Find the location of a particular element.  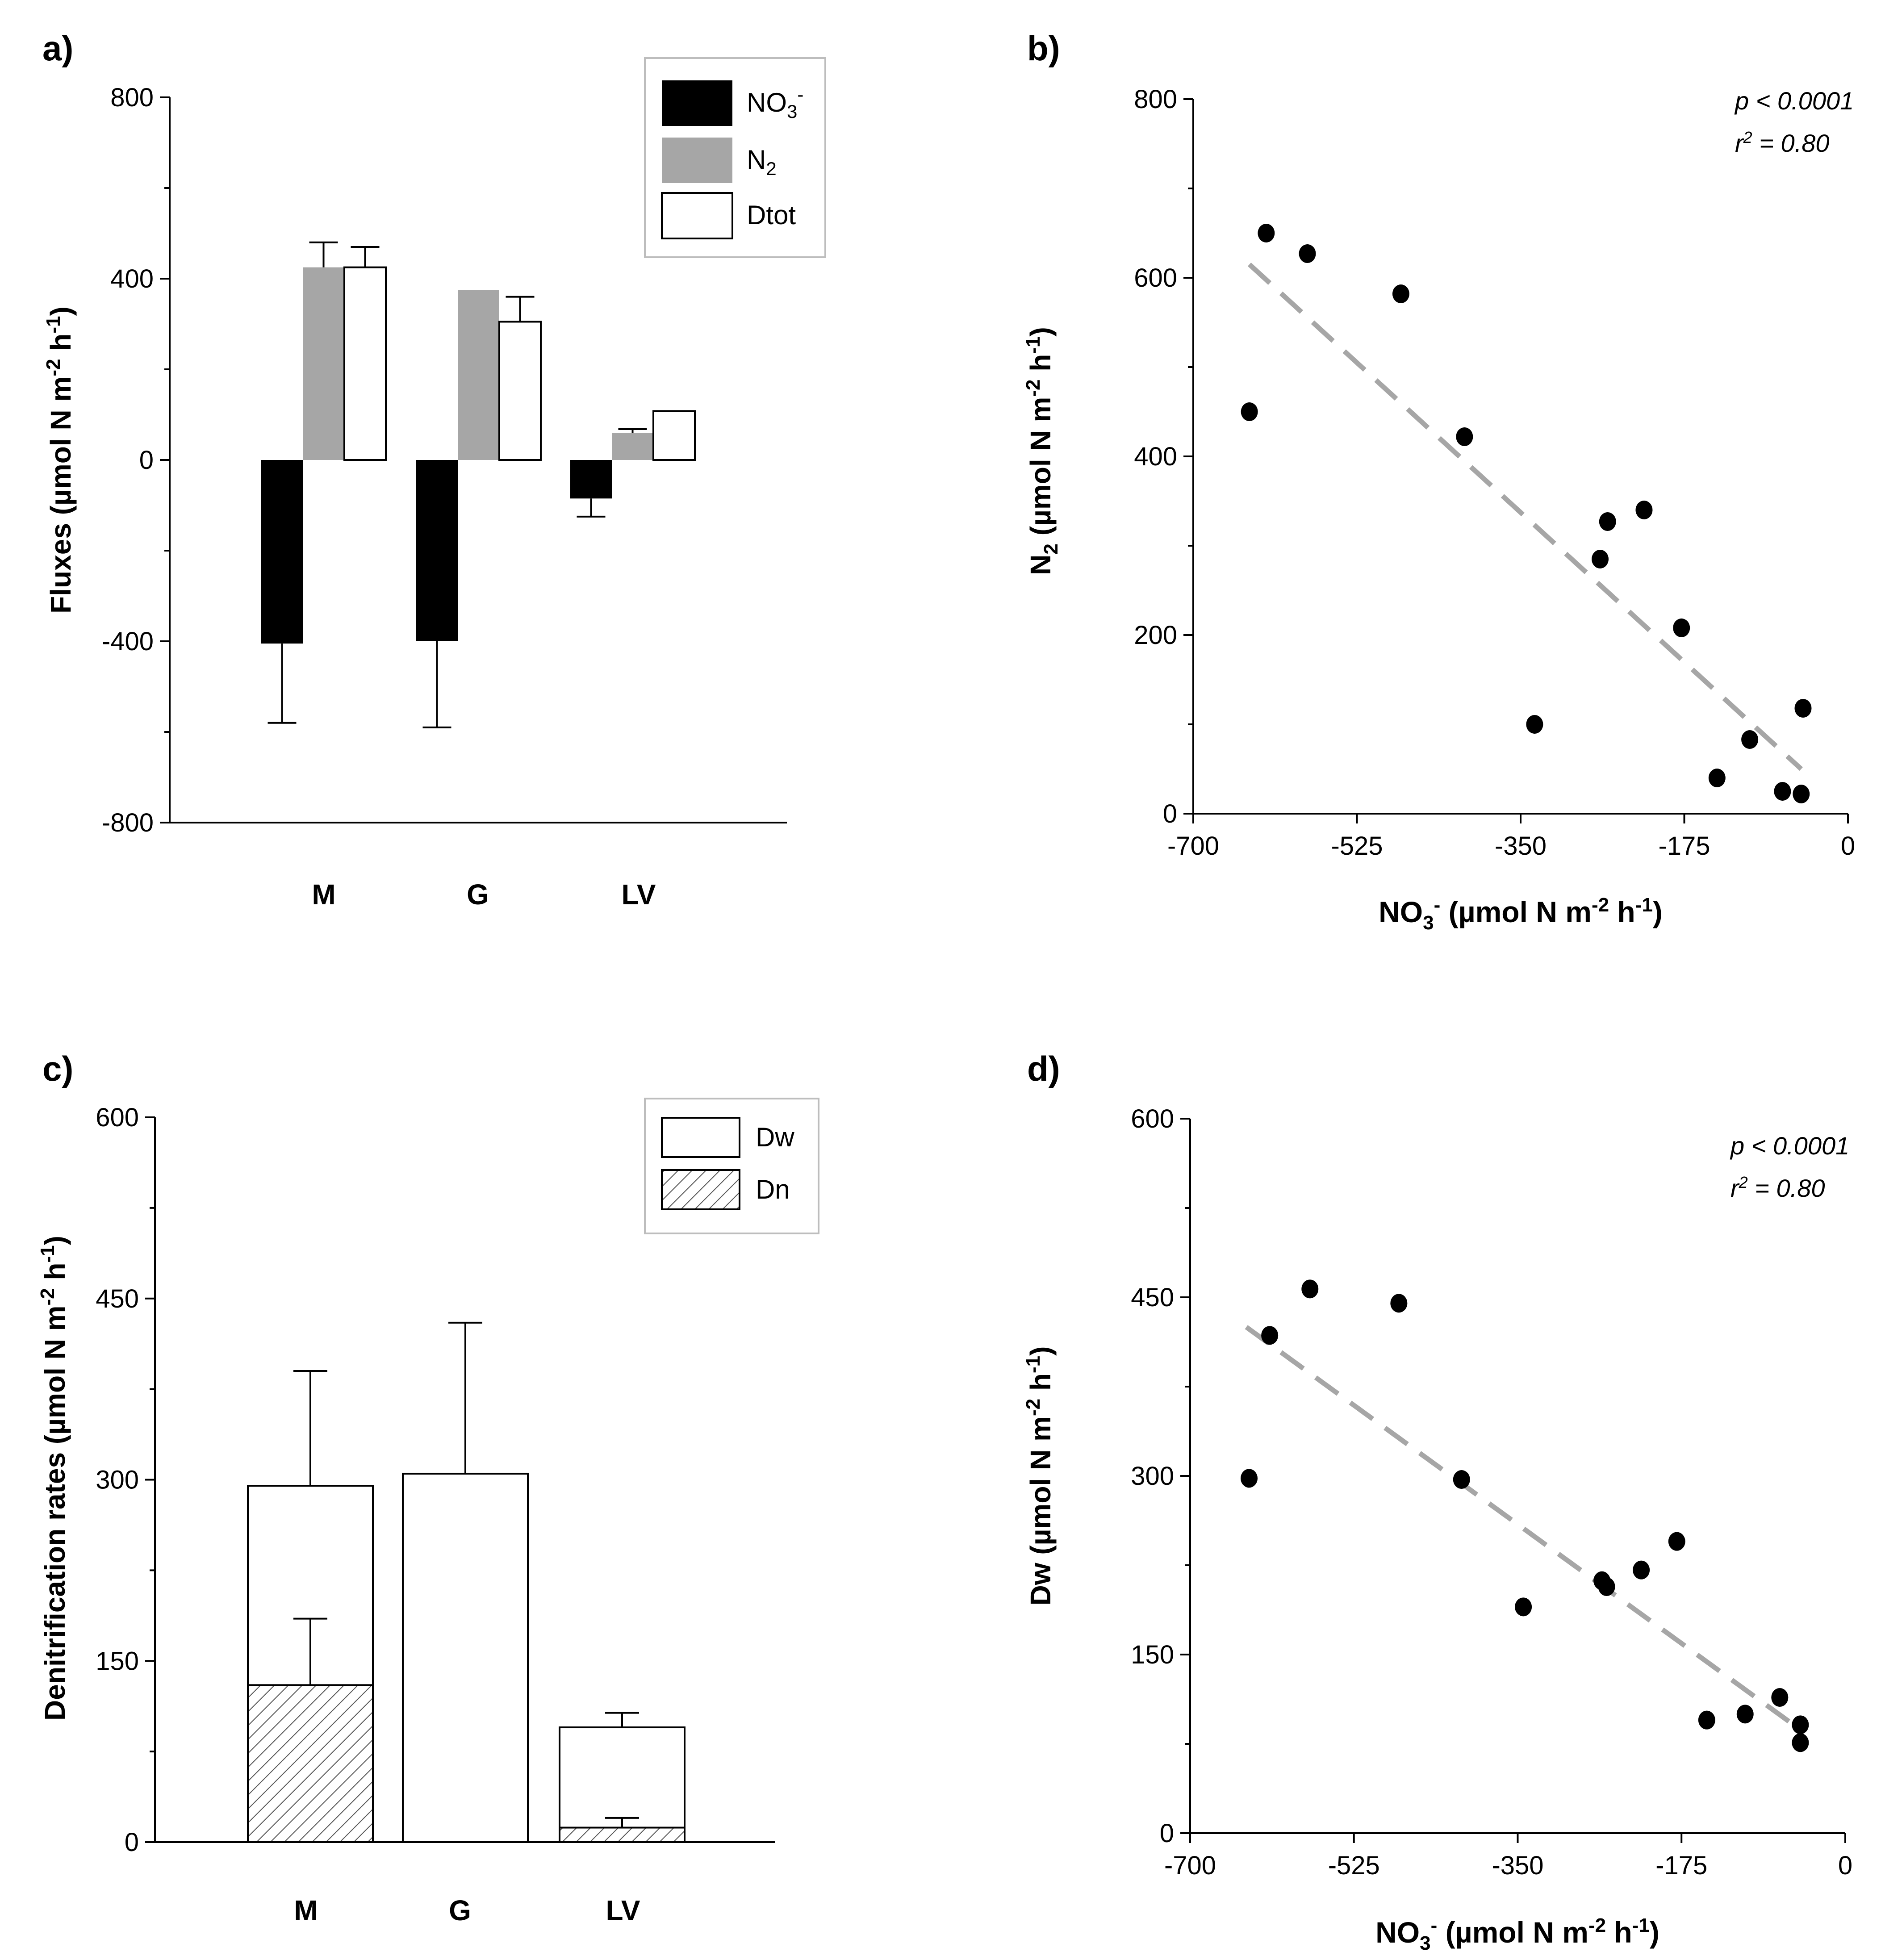

panel-b-x-ticks: -700 -525 -350 -175 0 is located at coordinates (1511, 837).